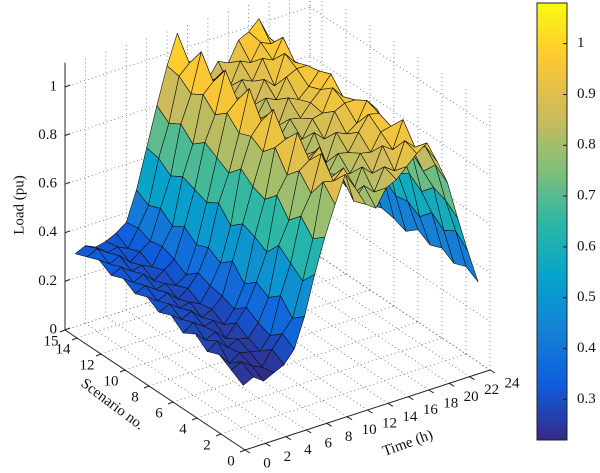  What do you see at coordinates (87, 365) in the screenshot?
I see `y-tick-label: 12` at bounding box center [87, 365].